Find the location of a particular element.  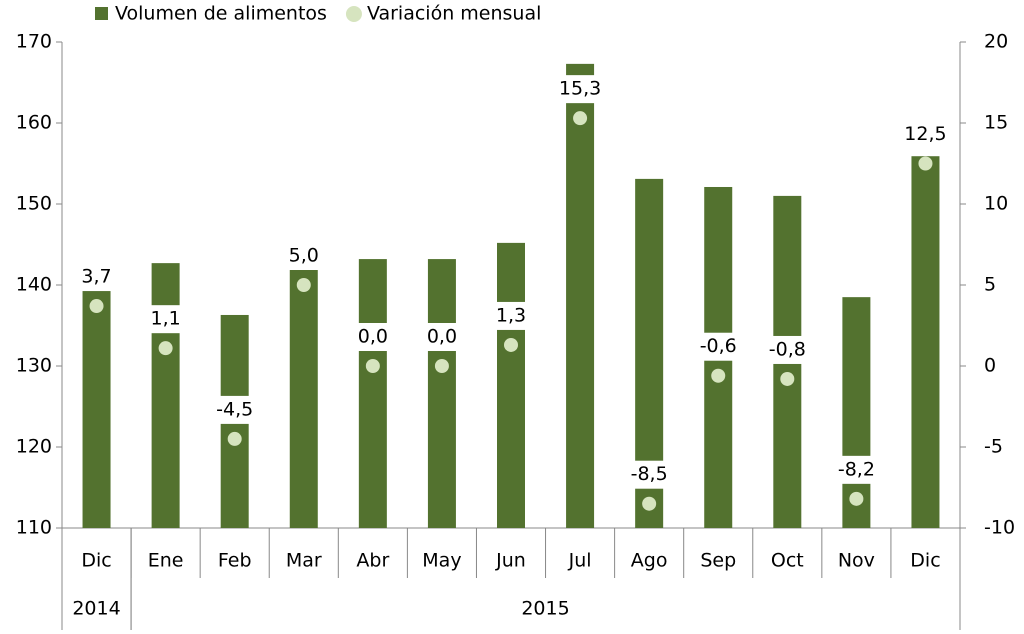

x-tick-label: Ago is located at coordinates (649, 561).